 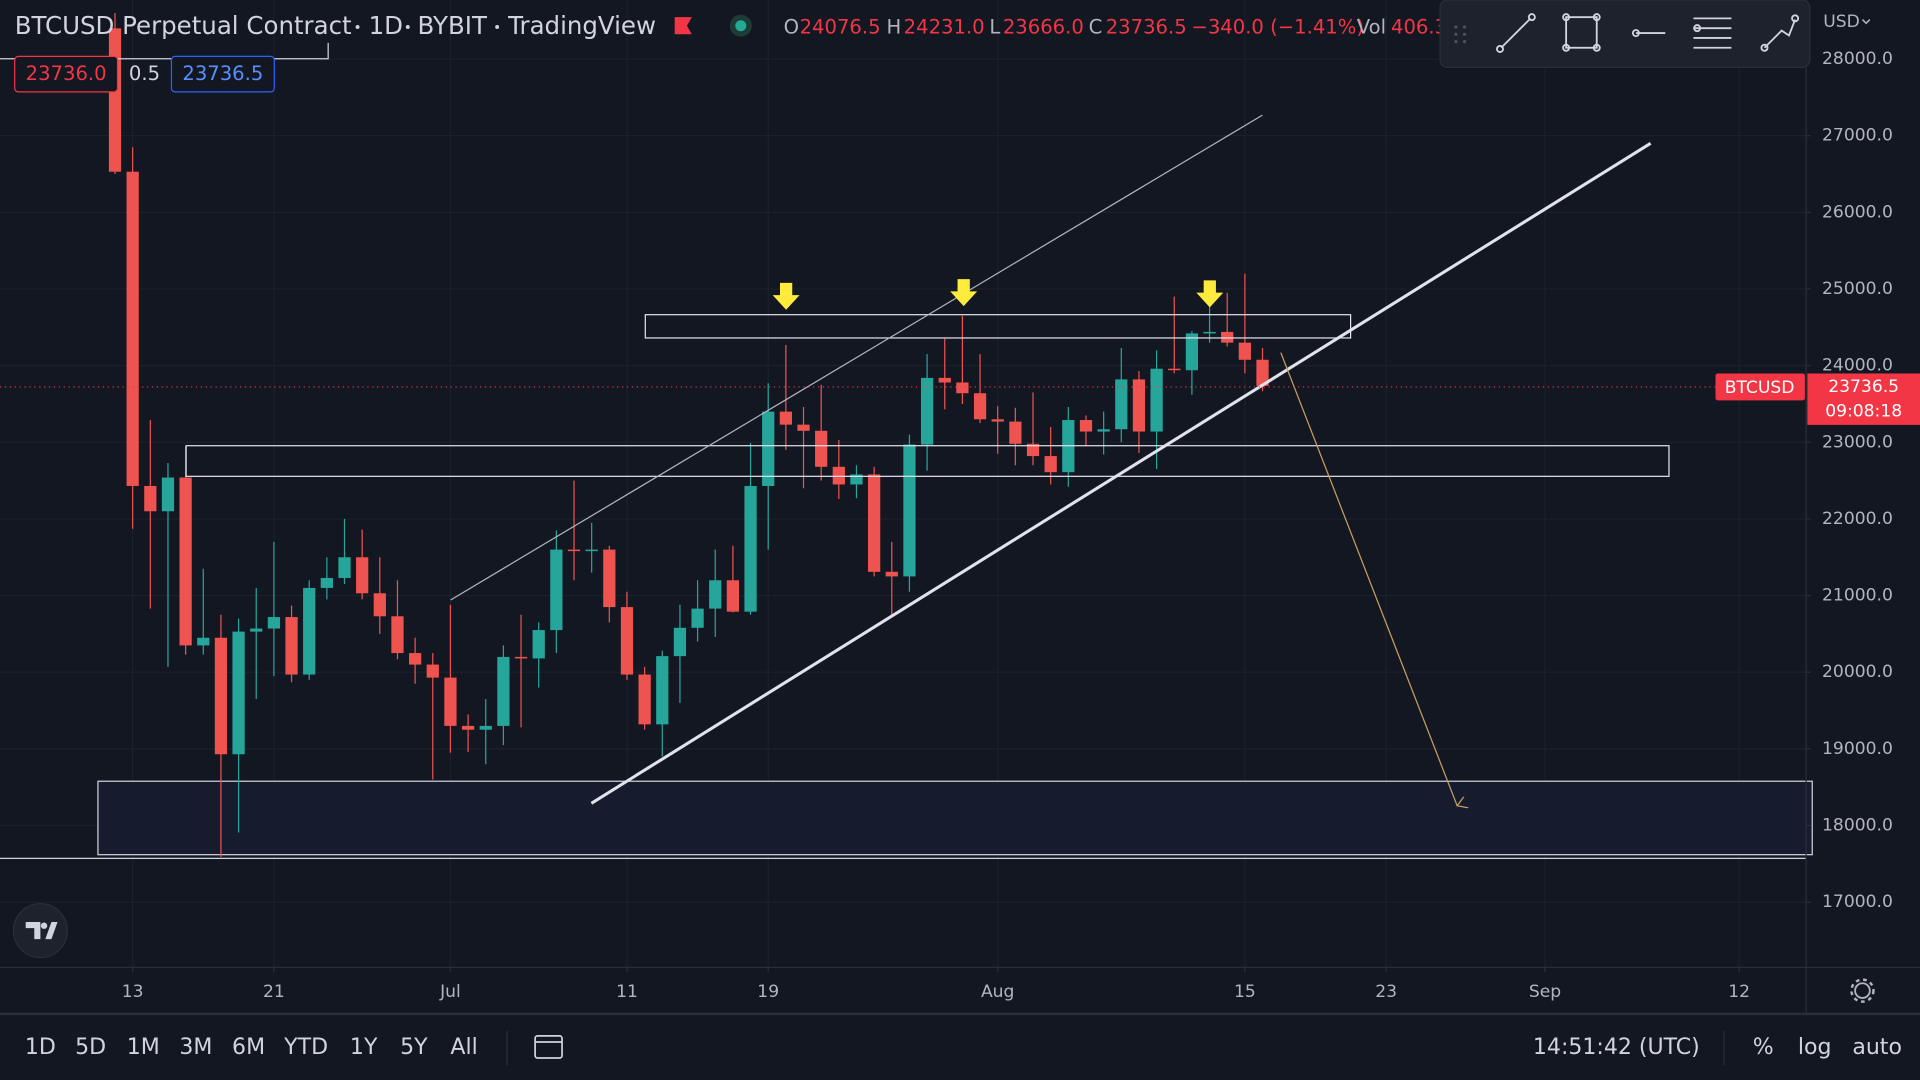 What do you see at coordinates (183, 25) in the screenshot?
I see `symbol: BTCUSD Perpetual Contract` at bounding box center [183, 25].